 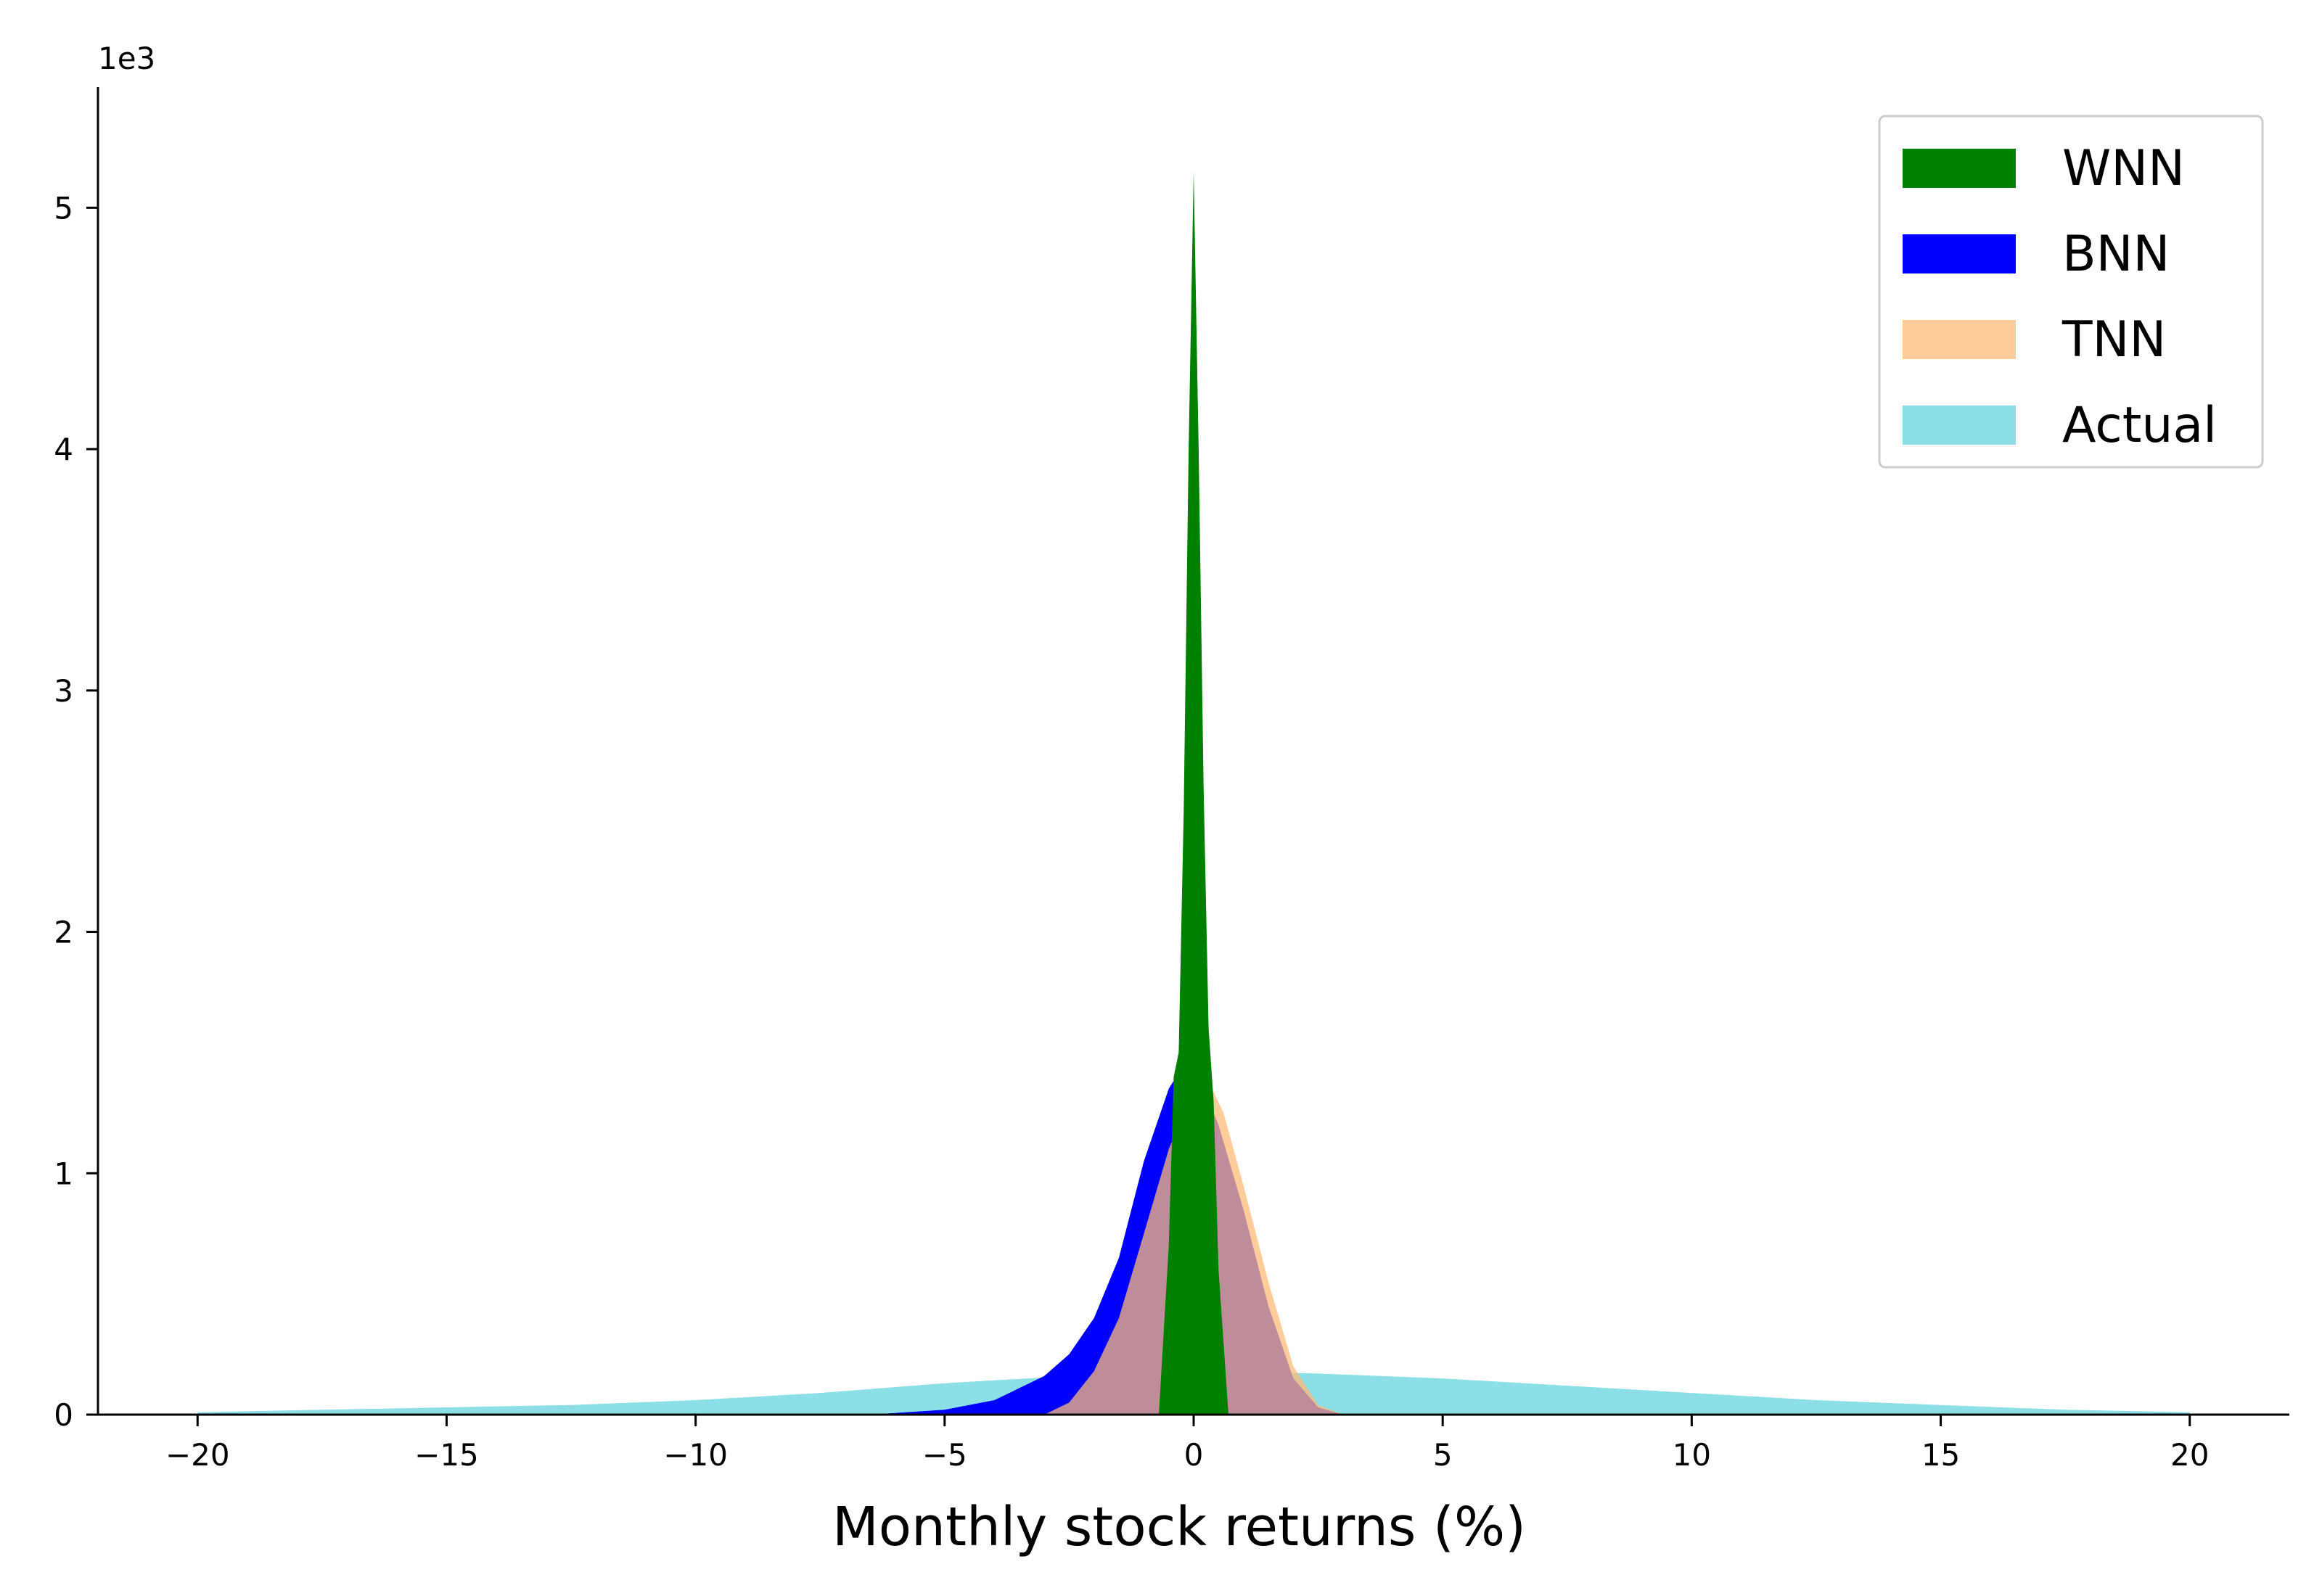 What do you see at coordinates (63, 208) in the screenshot?
I see `y-tick-label: 5` at bounding box center [63, 208].